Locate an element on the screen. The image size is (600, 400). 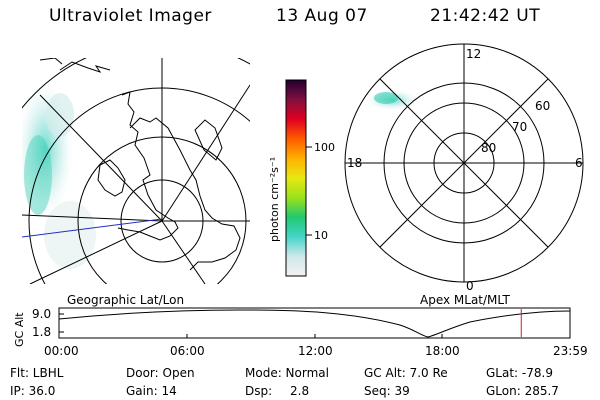
colorbar-unit-label: photon cm⁻²s⁻¹ is located at coordinates (274, 199).